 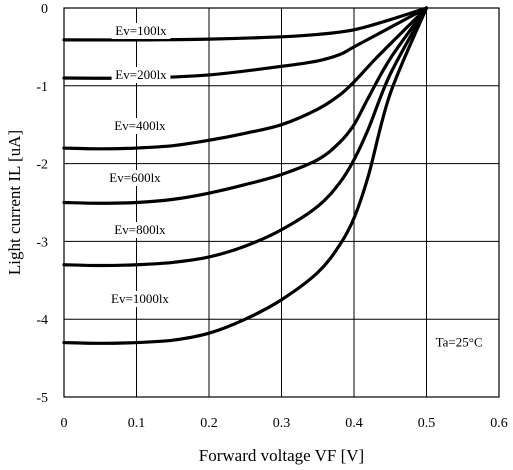 I want to click on x-axis-title: Forward voltage VF [V], so click(x=281, y=455).